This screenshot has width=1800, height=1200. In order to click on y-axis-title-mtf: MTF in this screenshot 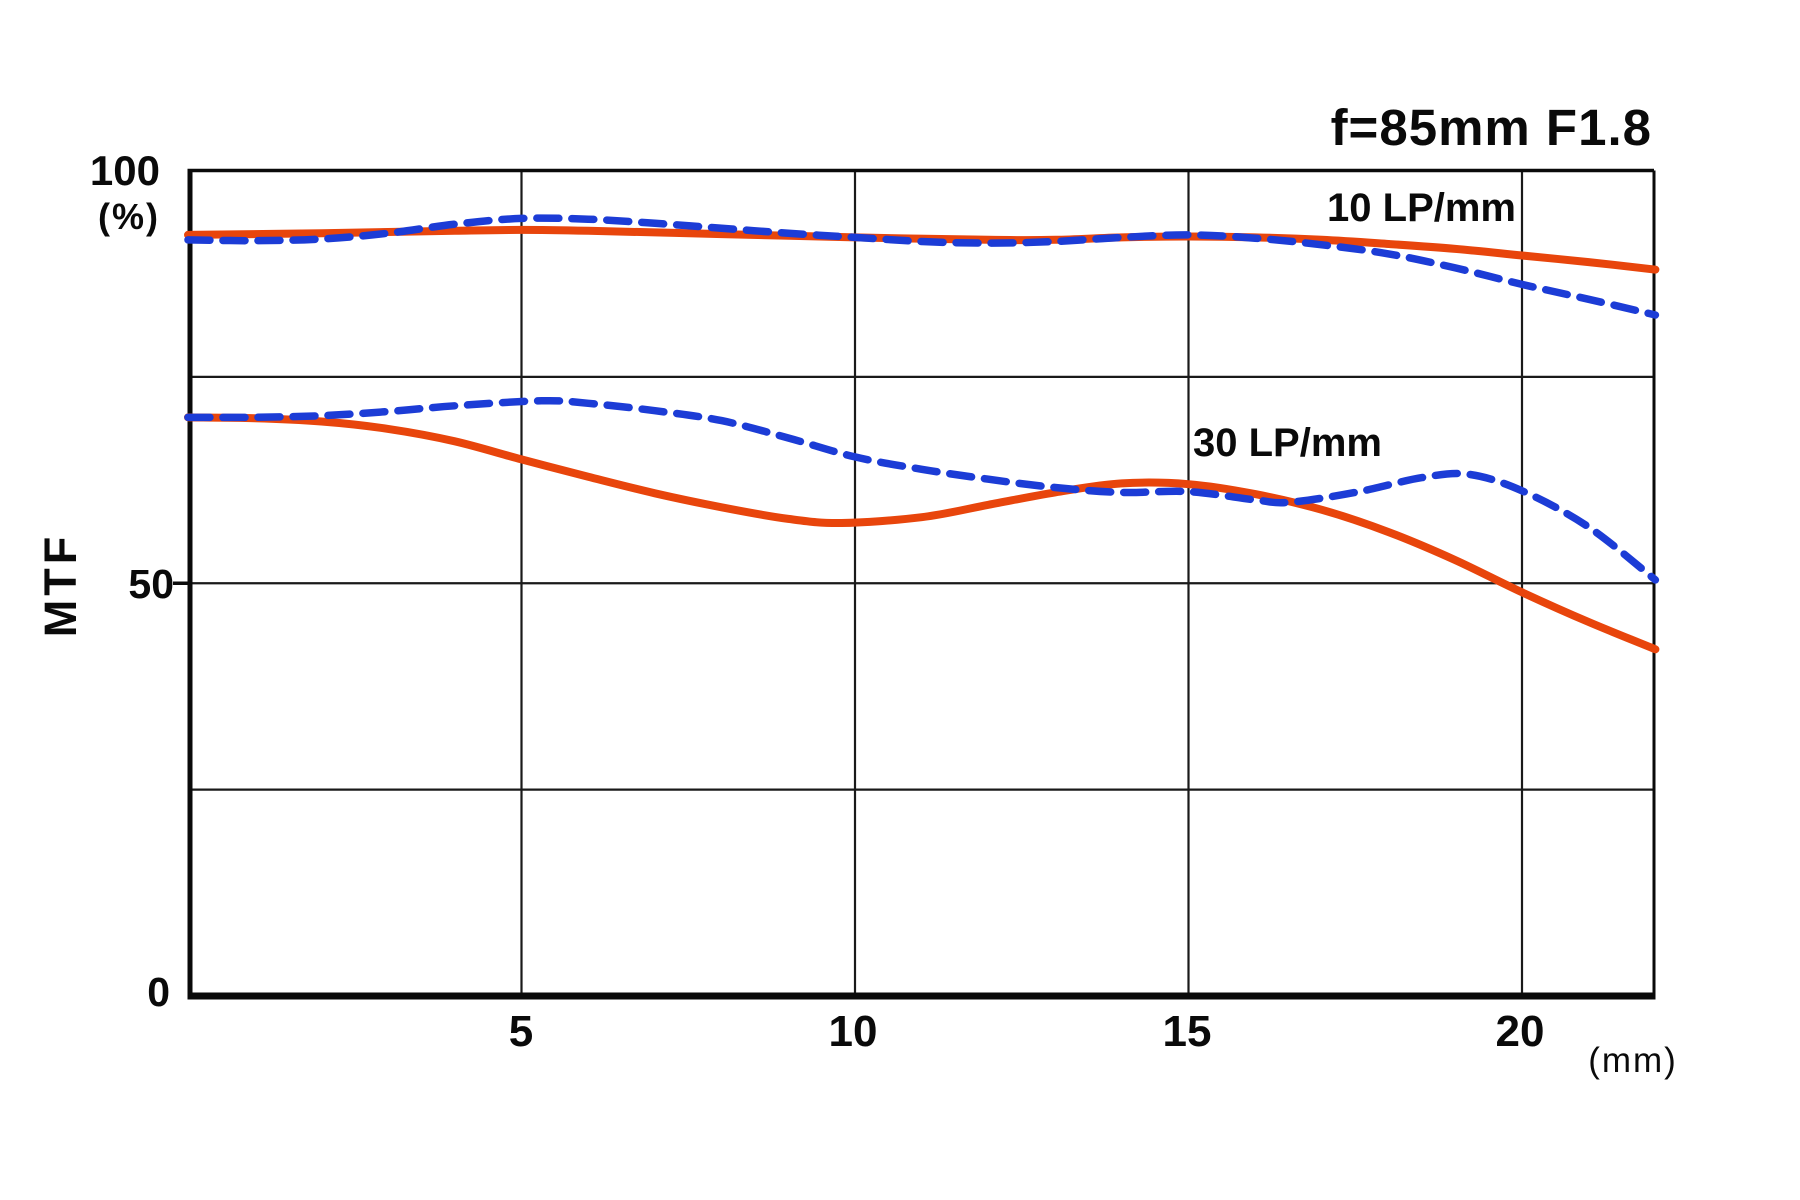, I will do `click(60, 585)`.